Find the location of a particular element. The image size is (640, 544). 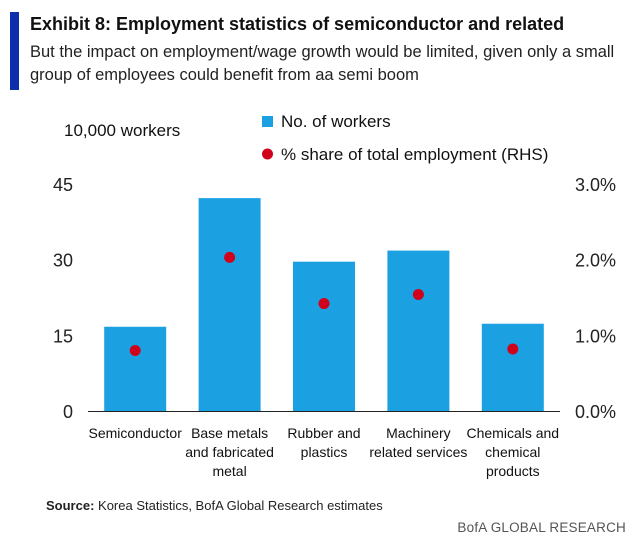

left-tick-label: 45 is located at coordinates (63, 185).